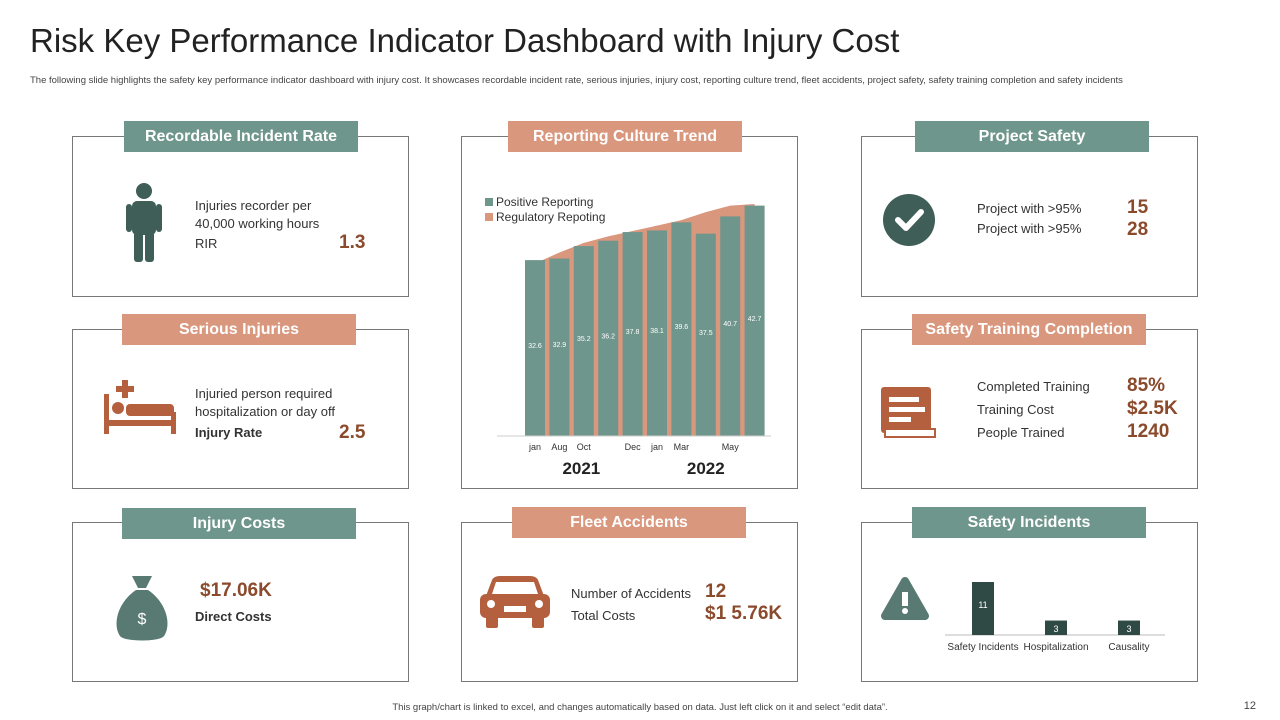  Describe the element at coordinates (1023, 606) in the screenshot. I see `chart-svg: 11 3 3` at that location.